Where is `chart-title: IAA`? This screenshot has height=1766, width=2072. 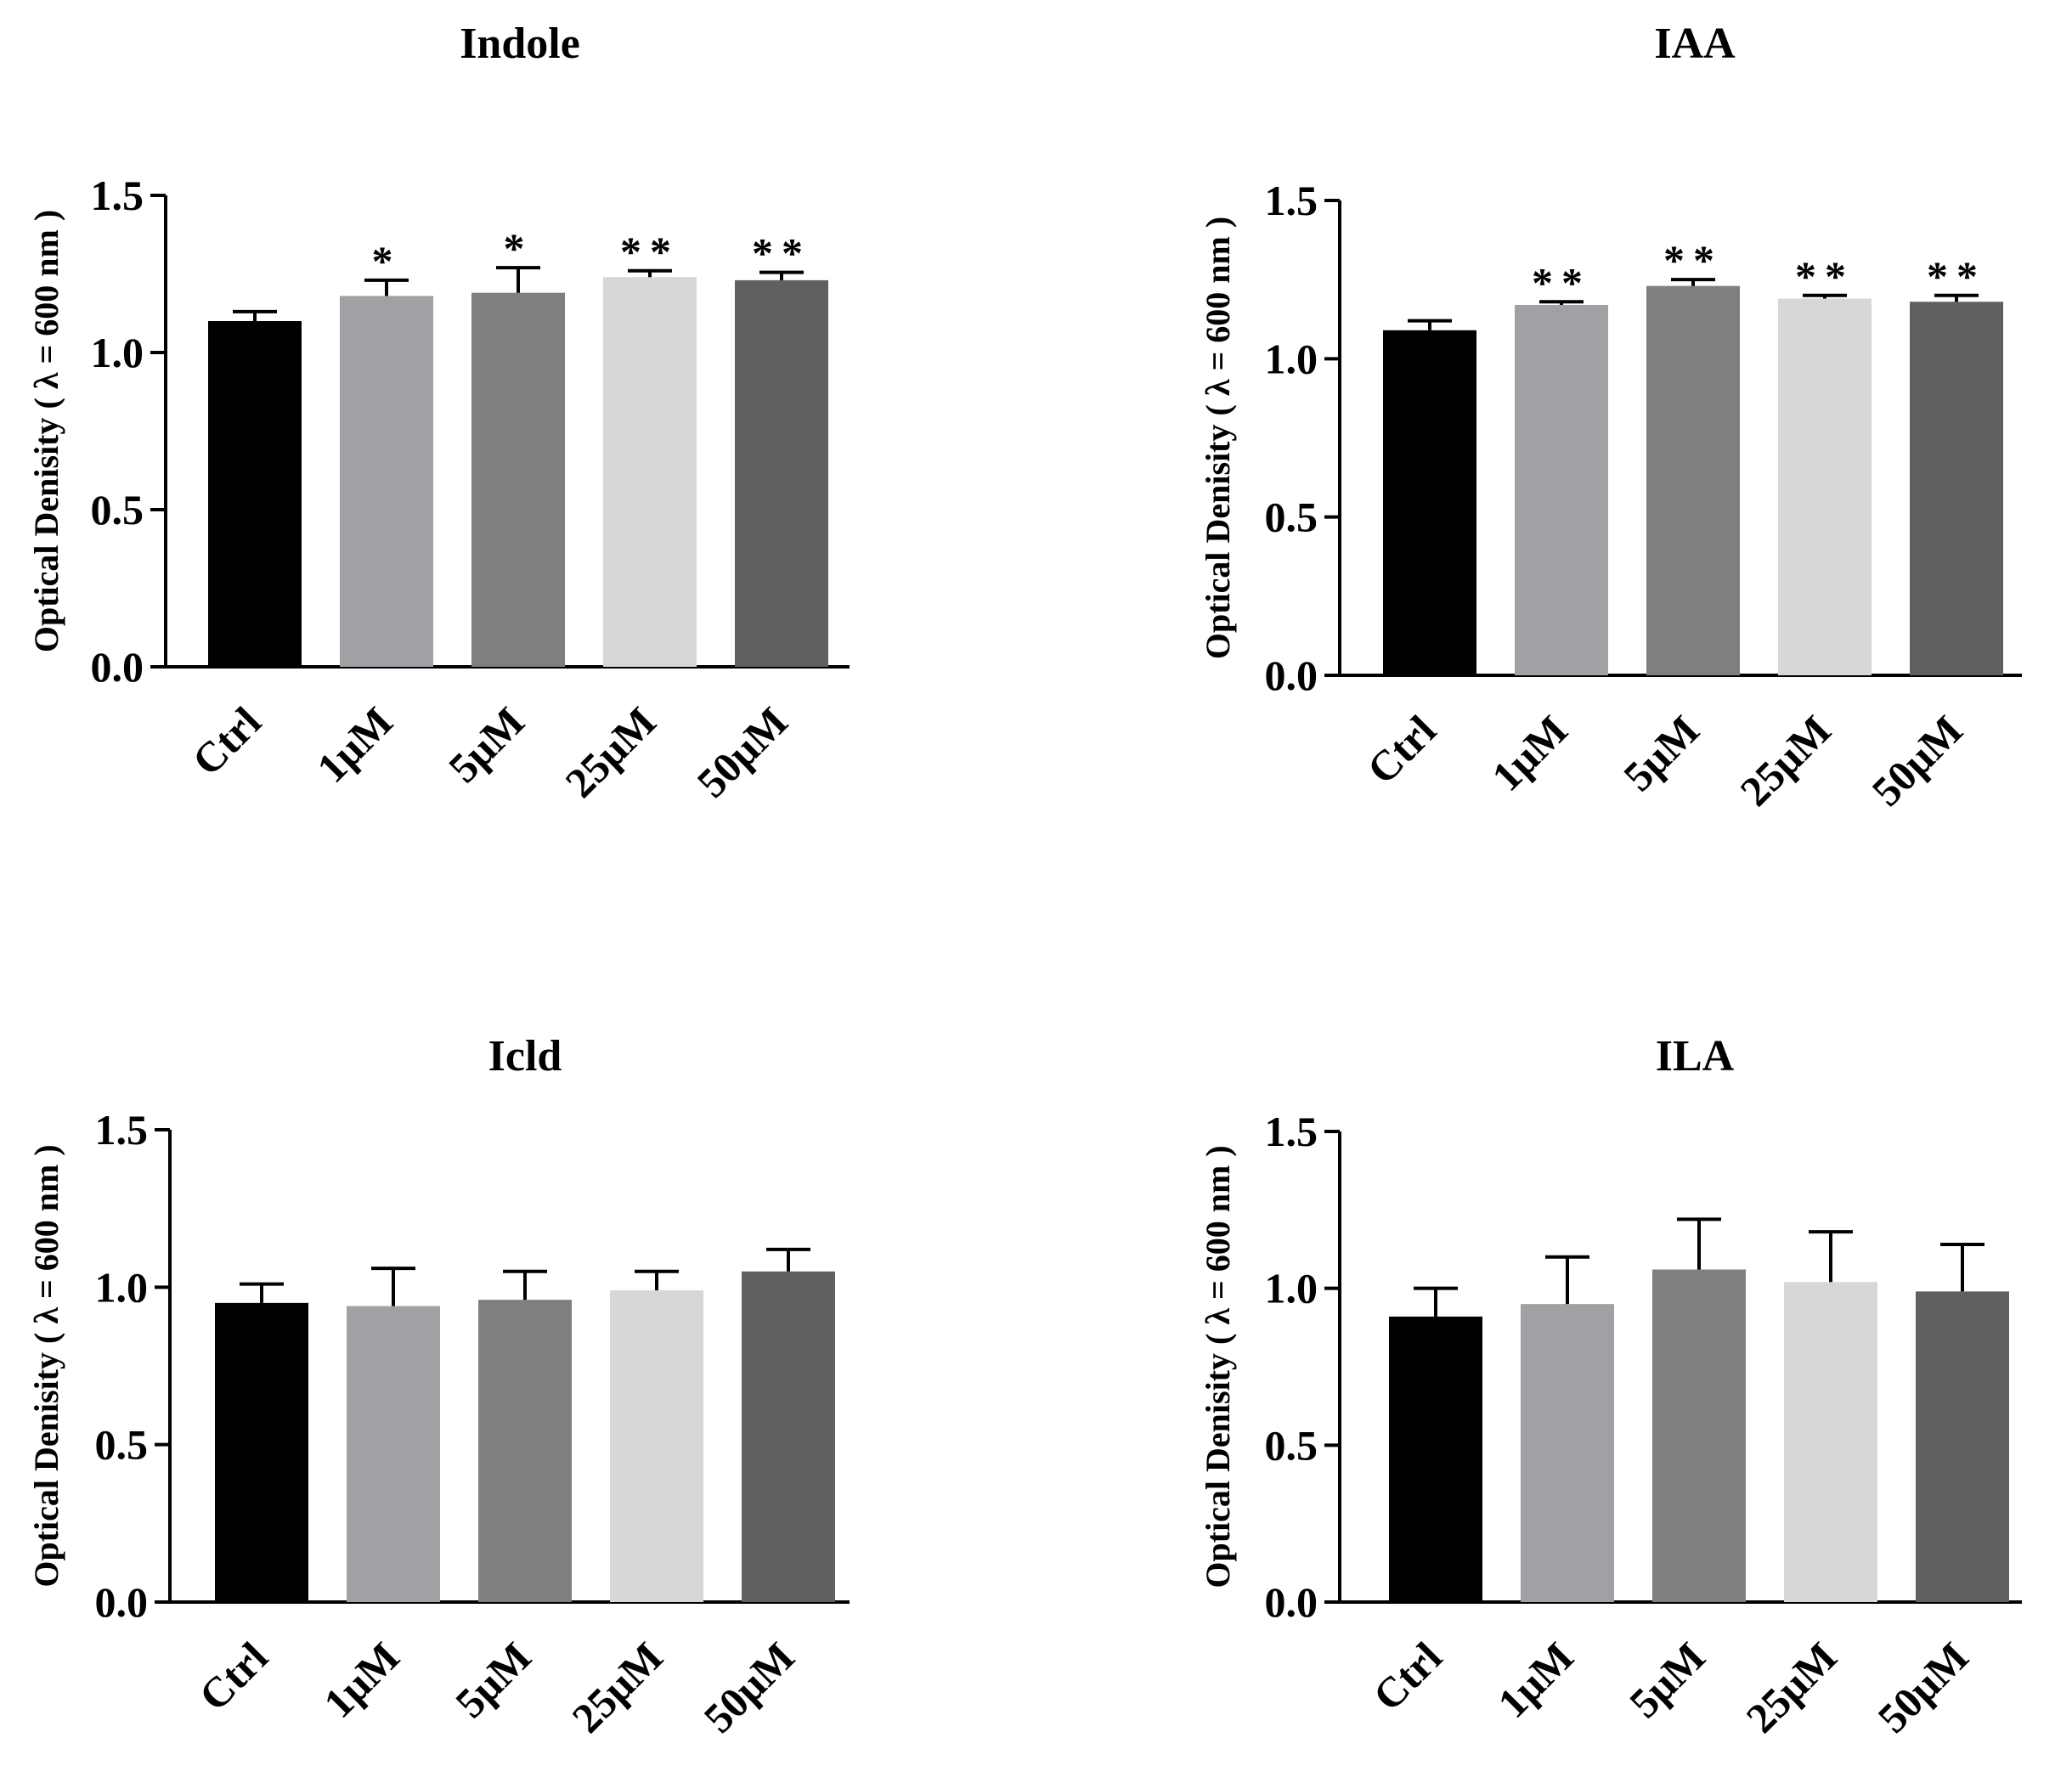
chart-title: IAA is located at coordinates (1695, 44).